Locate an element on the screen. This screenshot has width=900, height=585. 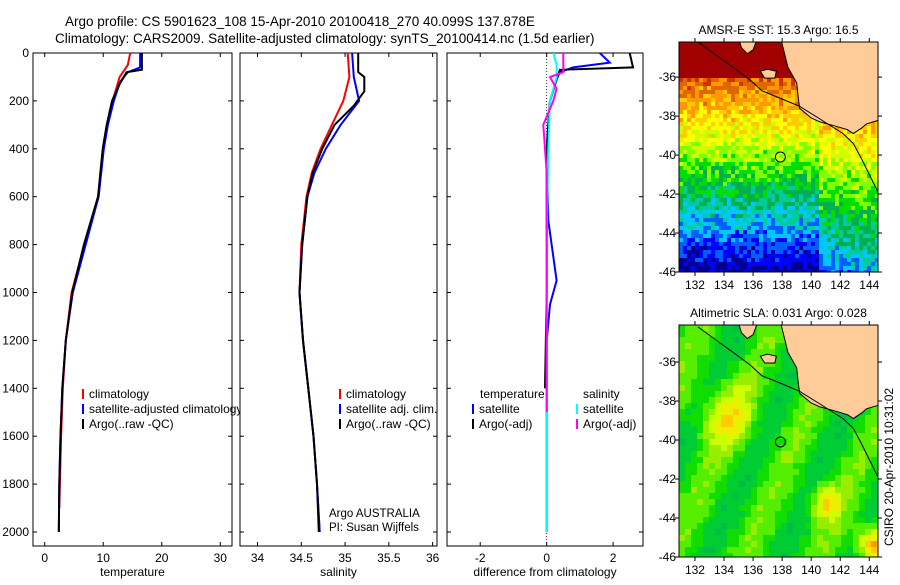
y-tick-label: -44 is located at coordinates (668, 233).